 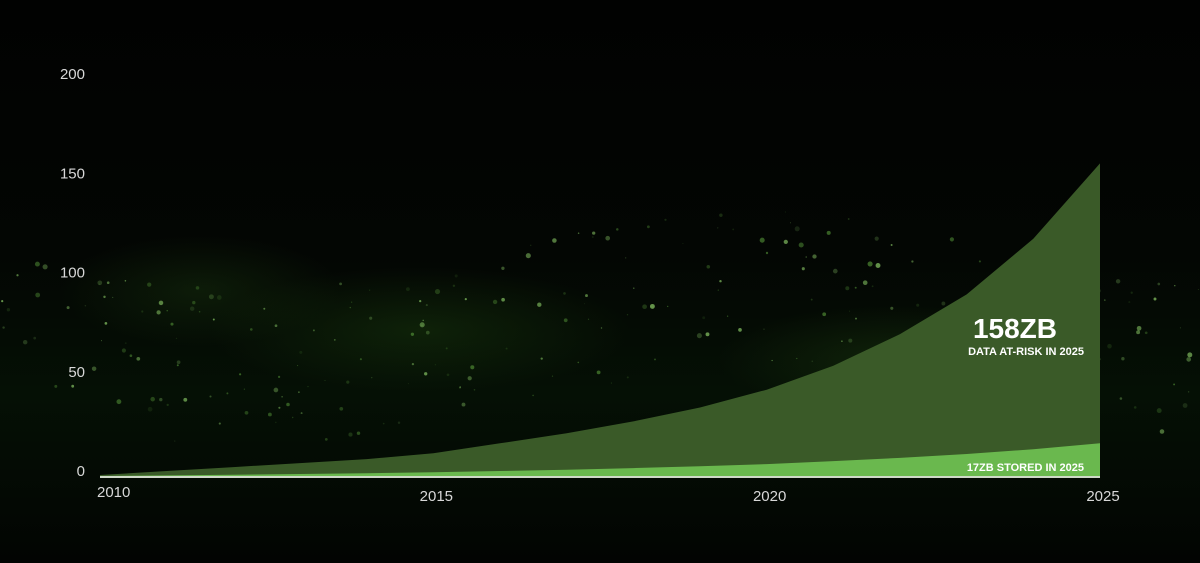 I want to click on at-risk-caption-label: DATA AT-RISK IN 2025, so click(x=1026, y=352).